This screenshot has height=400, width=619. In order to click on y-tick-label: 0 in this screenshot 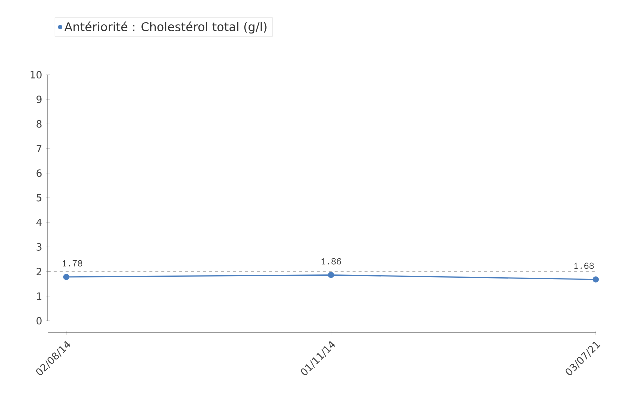, I will do `click(39, 321)`.